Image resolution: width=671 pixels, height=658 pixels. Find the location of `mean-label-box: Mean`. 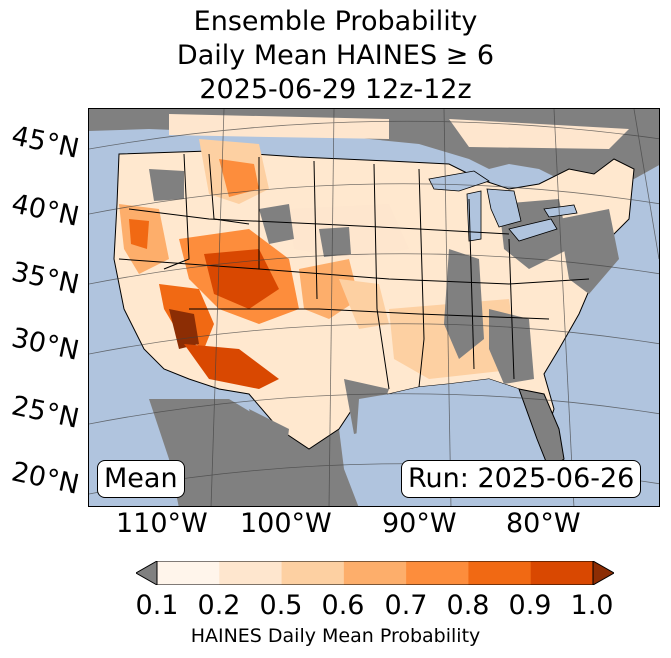

mean-label-box: Mean is located at coordinates (141, 479).